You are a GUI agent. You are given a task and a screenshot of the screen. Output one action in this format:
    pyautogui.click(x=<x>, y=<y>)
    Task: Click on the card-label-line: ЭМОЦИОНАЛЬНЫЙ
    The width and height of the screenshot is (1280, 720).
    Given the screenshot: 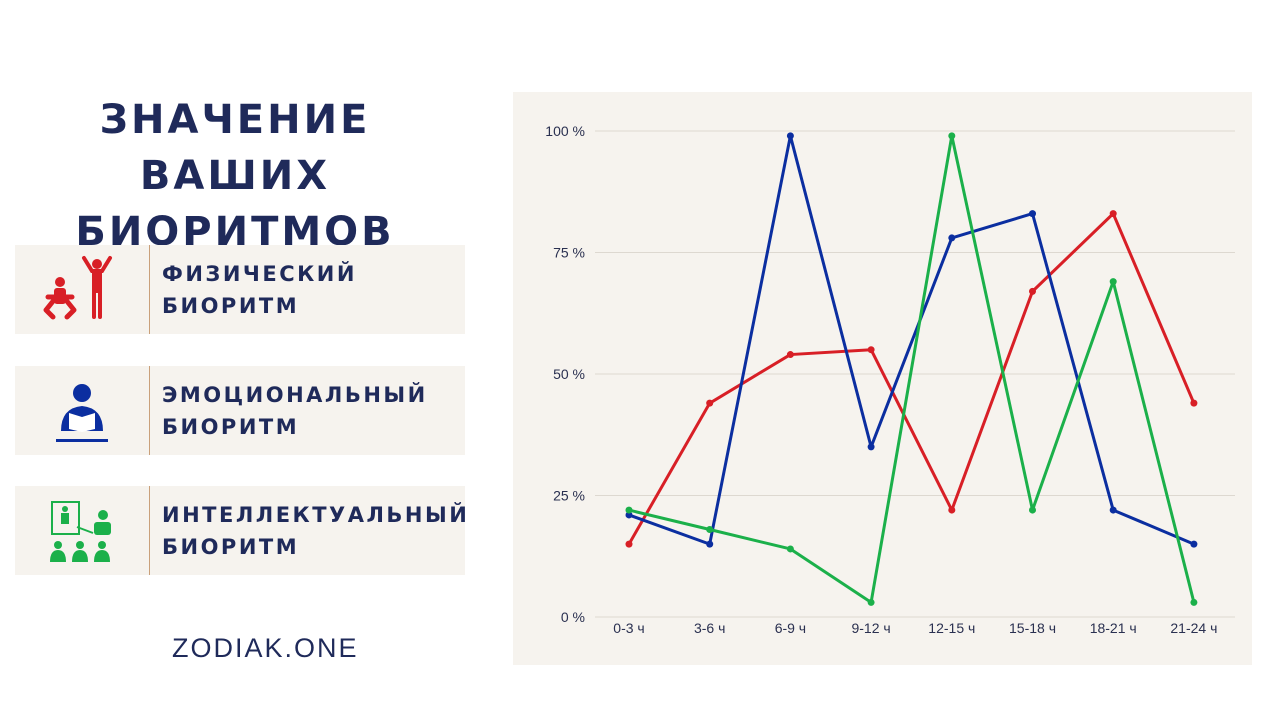 What is the action you would take?
    pyautogui.click(x=295, y=395)
    